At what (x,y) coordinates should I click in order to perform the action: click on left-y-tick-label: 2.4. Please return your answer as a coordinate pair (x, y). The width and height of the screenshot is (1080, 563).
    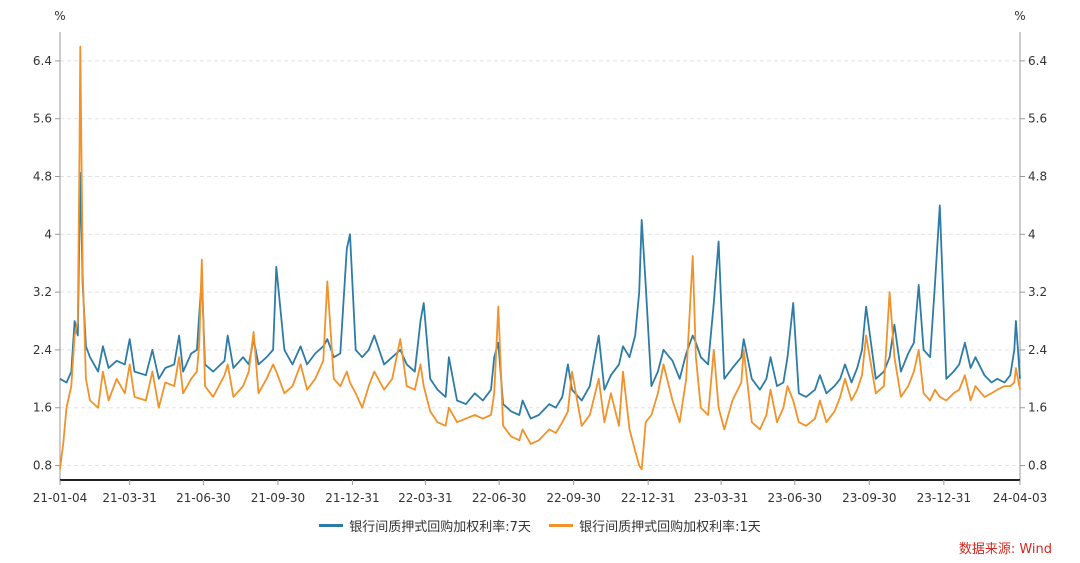
    Looking at the image, I should click on (42, 350).